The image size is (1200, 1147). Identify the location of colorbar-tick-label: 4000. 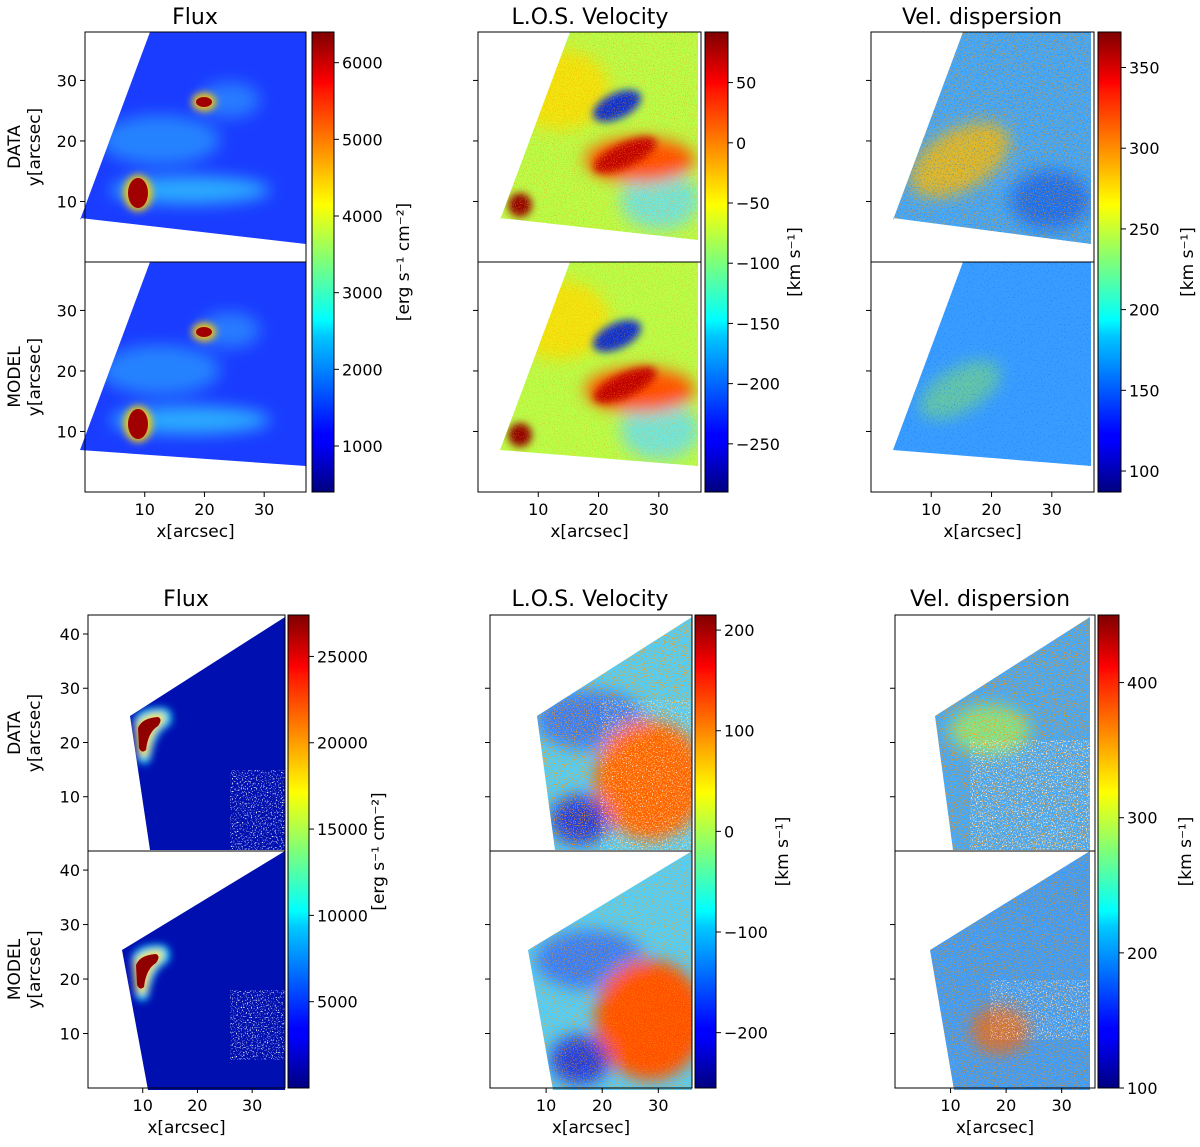
(362, 216).